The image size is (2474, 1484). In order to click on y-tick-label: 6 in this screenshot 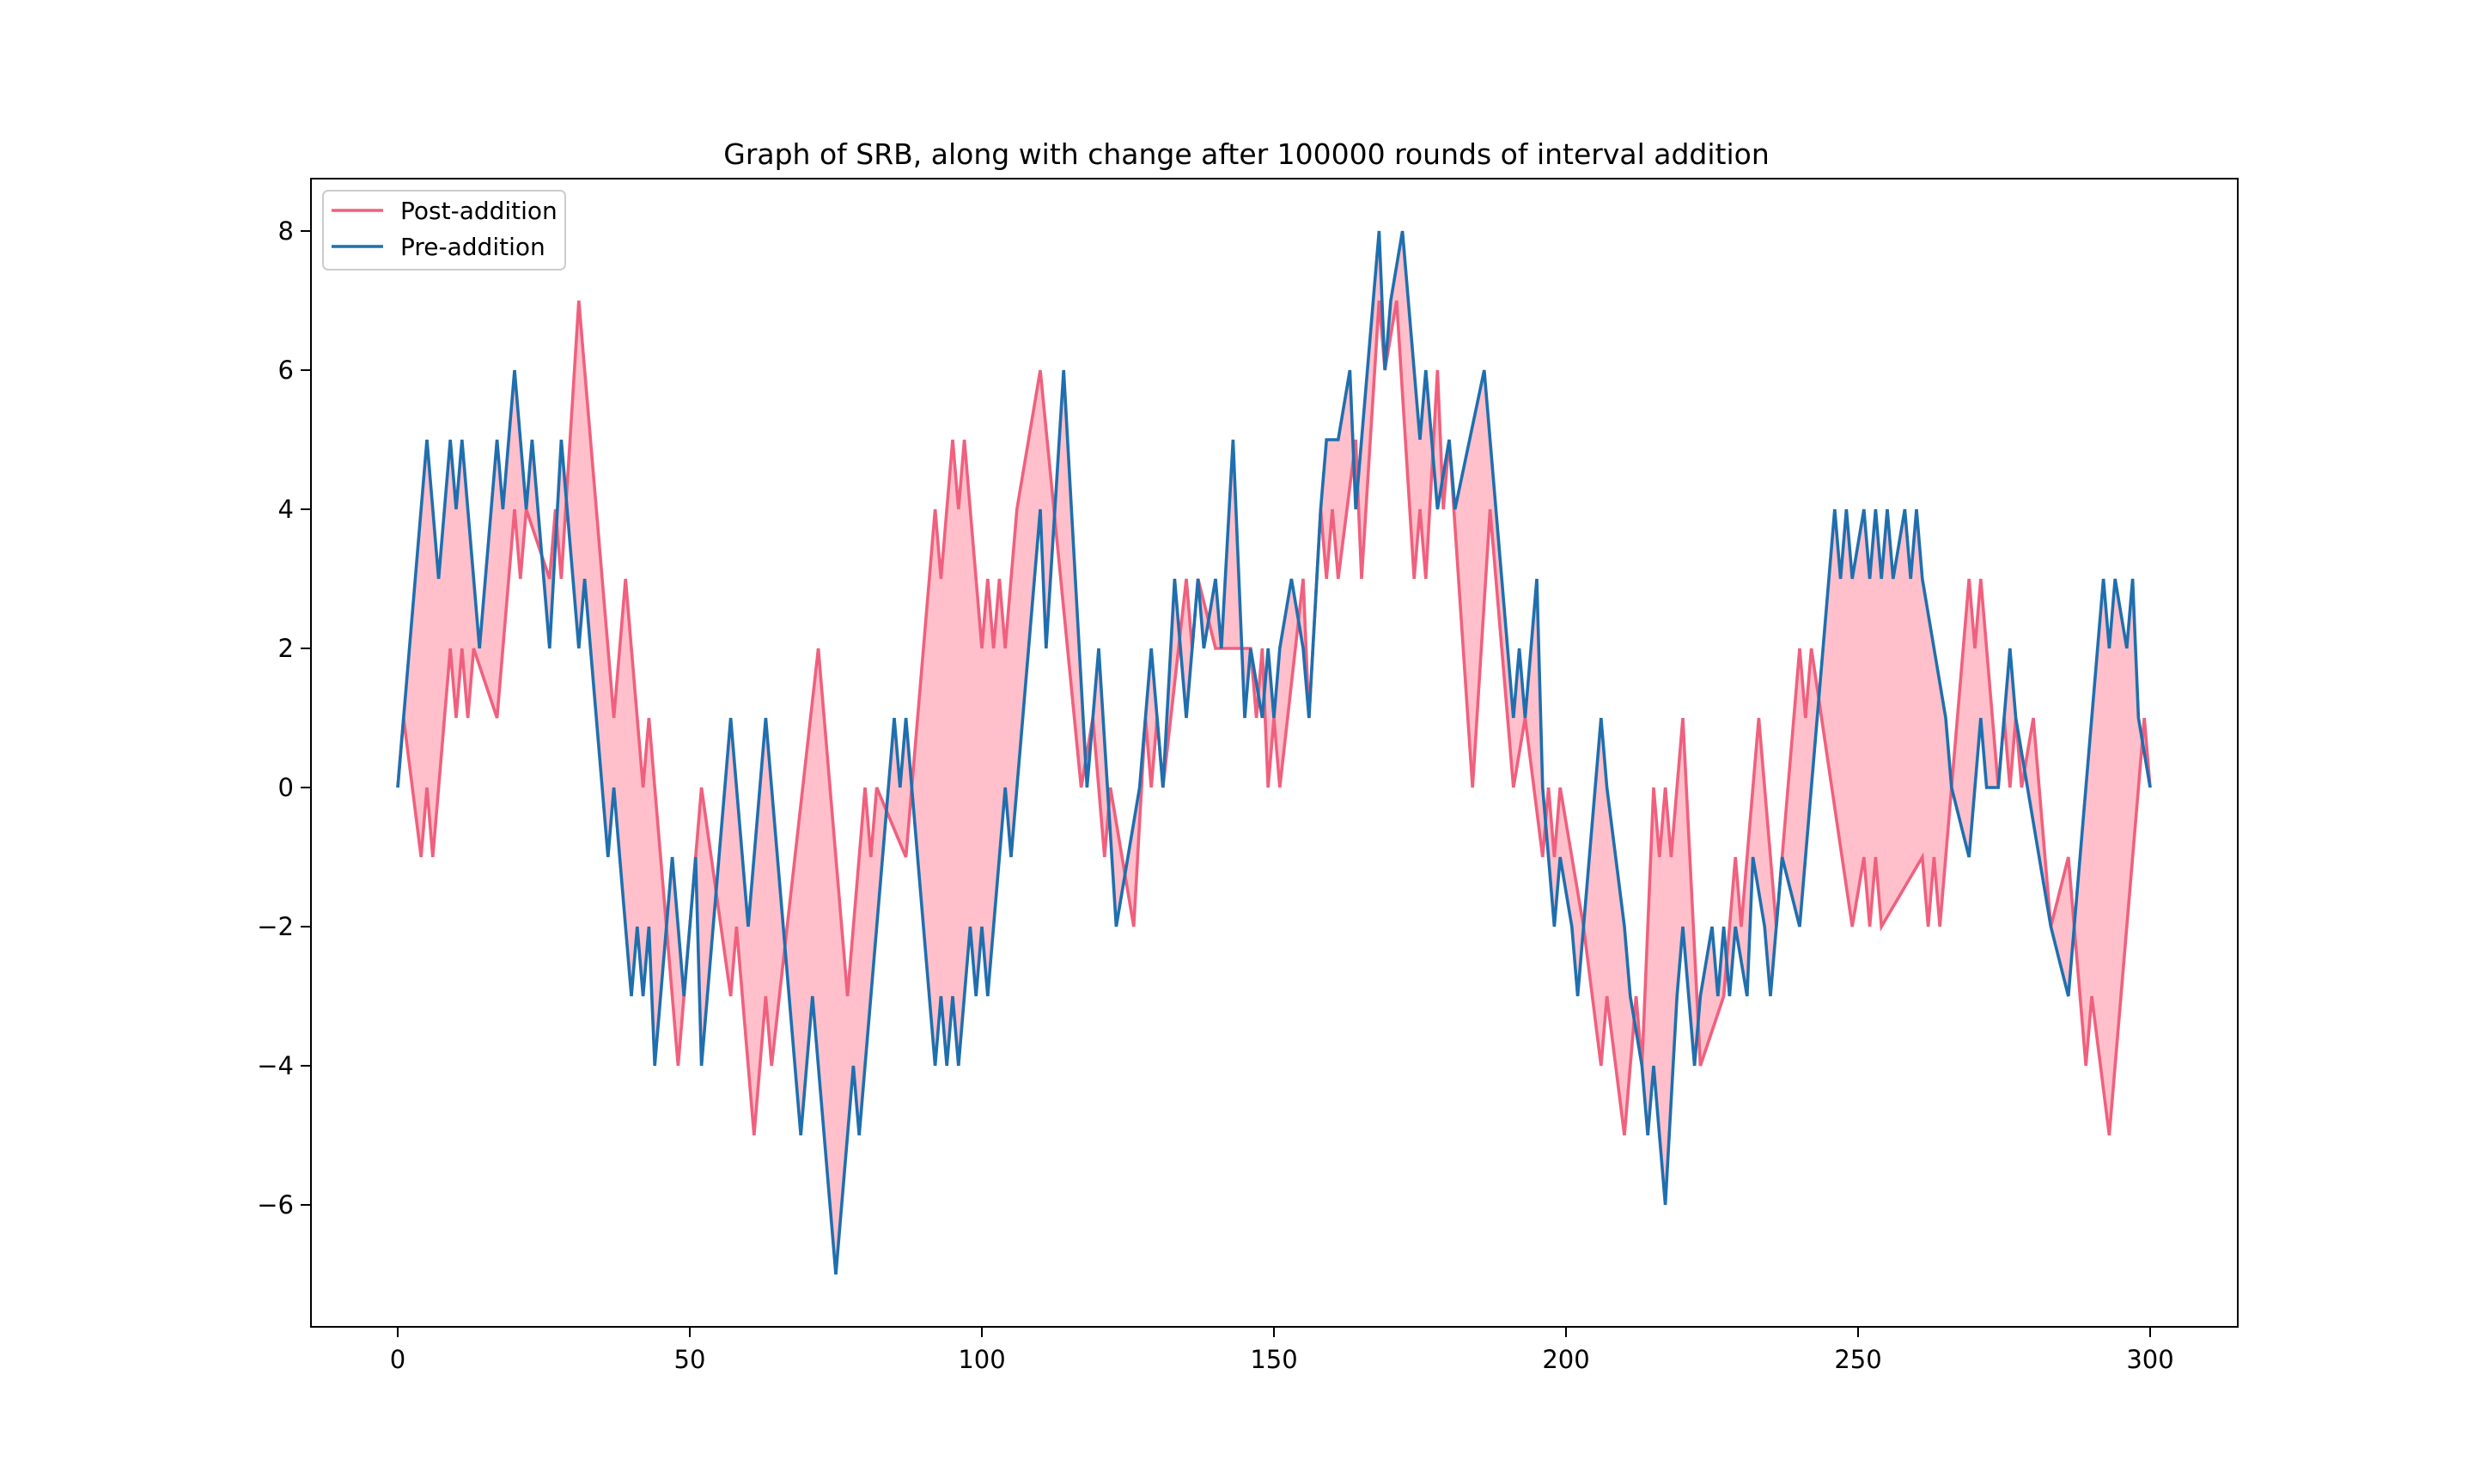, I will do `click(286, 370)`.